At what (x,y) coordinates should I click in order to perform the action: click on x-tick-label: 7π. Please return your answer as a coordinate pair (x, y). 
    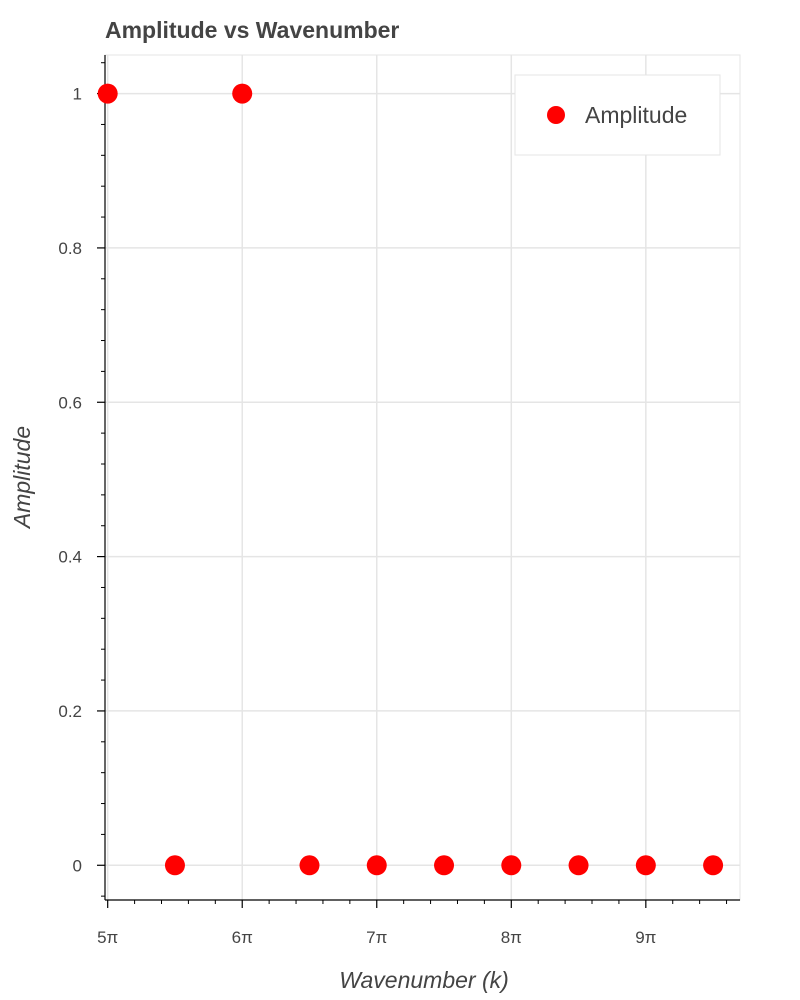
    Looking at the image, I should click on (376, 937).